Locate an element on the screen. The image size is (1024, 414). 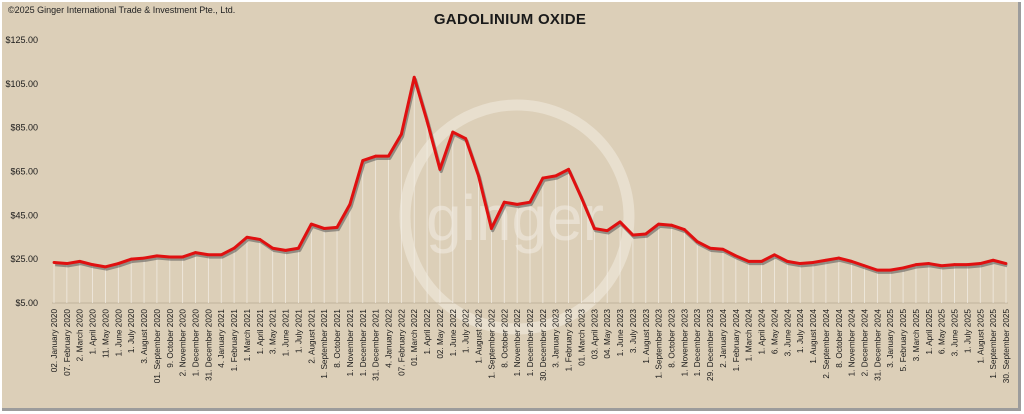
x-tick-label: 11. May 2020 is located at coordinates (105, 333).